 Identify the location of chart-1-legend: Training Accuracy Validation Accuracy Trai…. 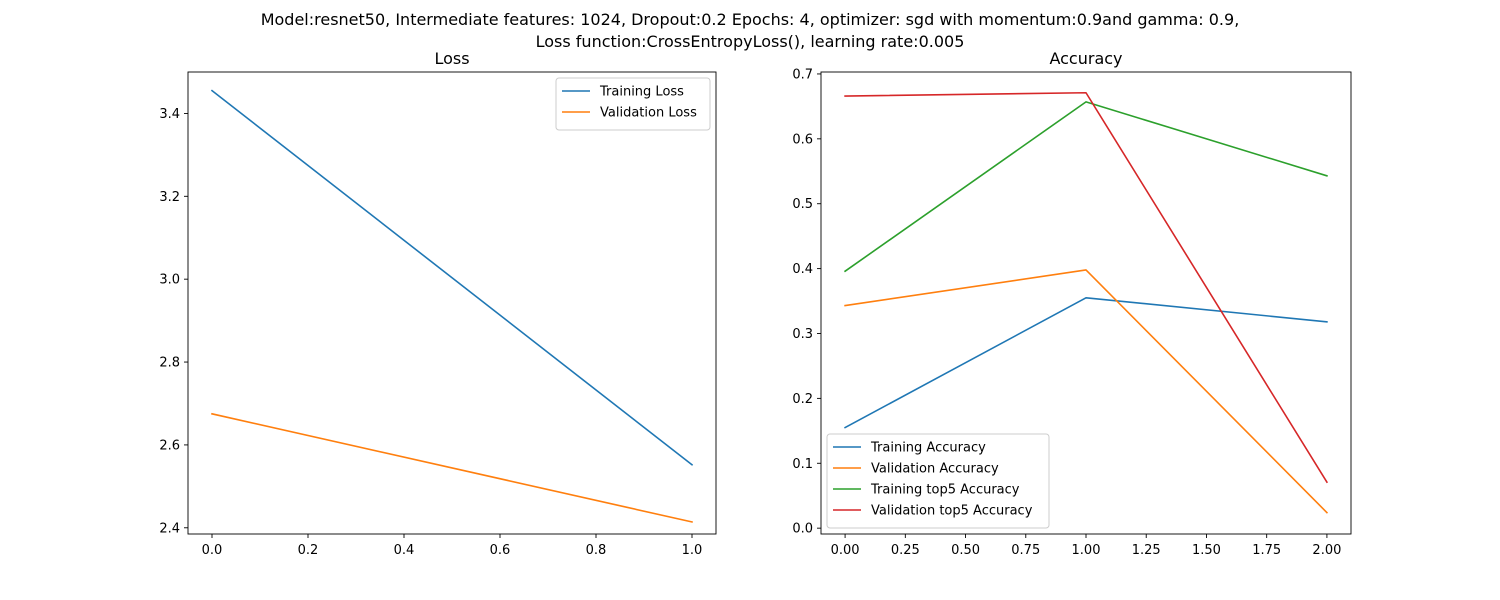
(938, 481).